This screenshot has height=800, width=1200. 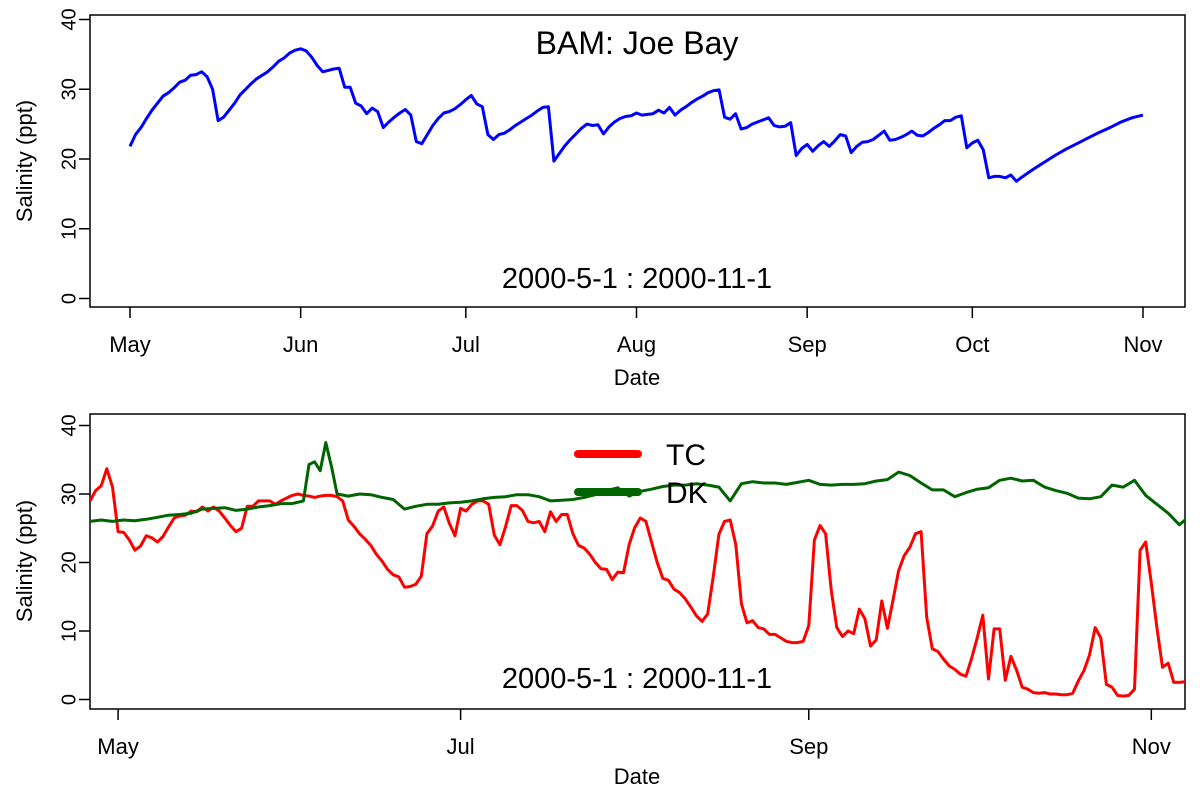 I want to click on legend-label-tc: TC, so click(x=686, y=455).